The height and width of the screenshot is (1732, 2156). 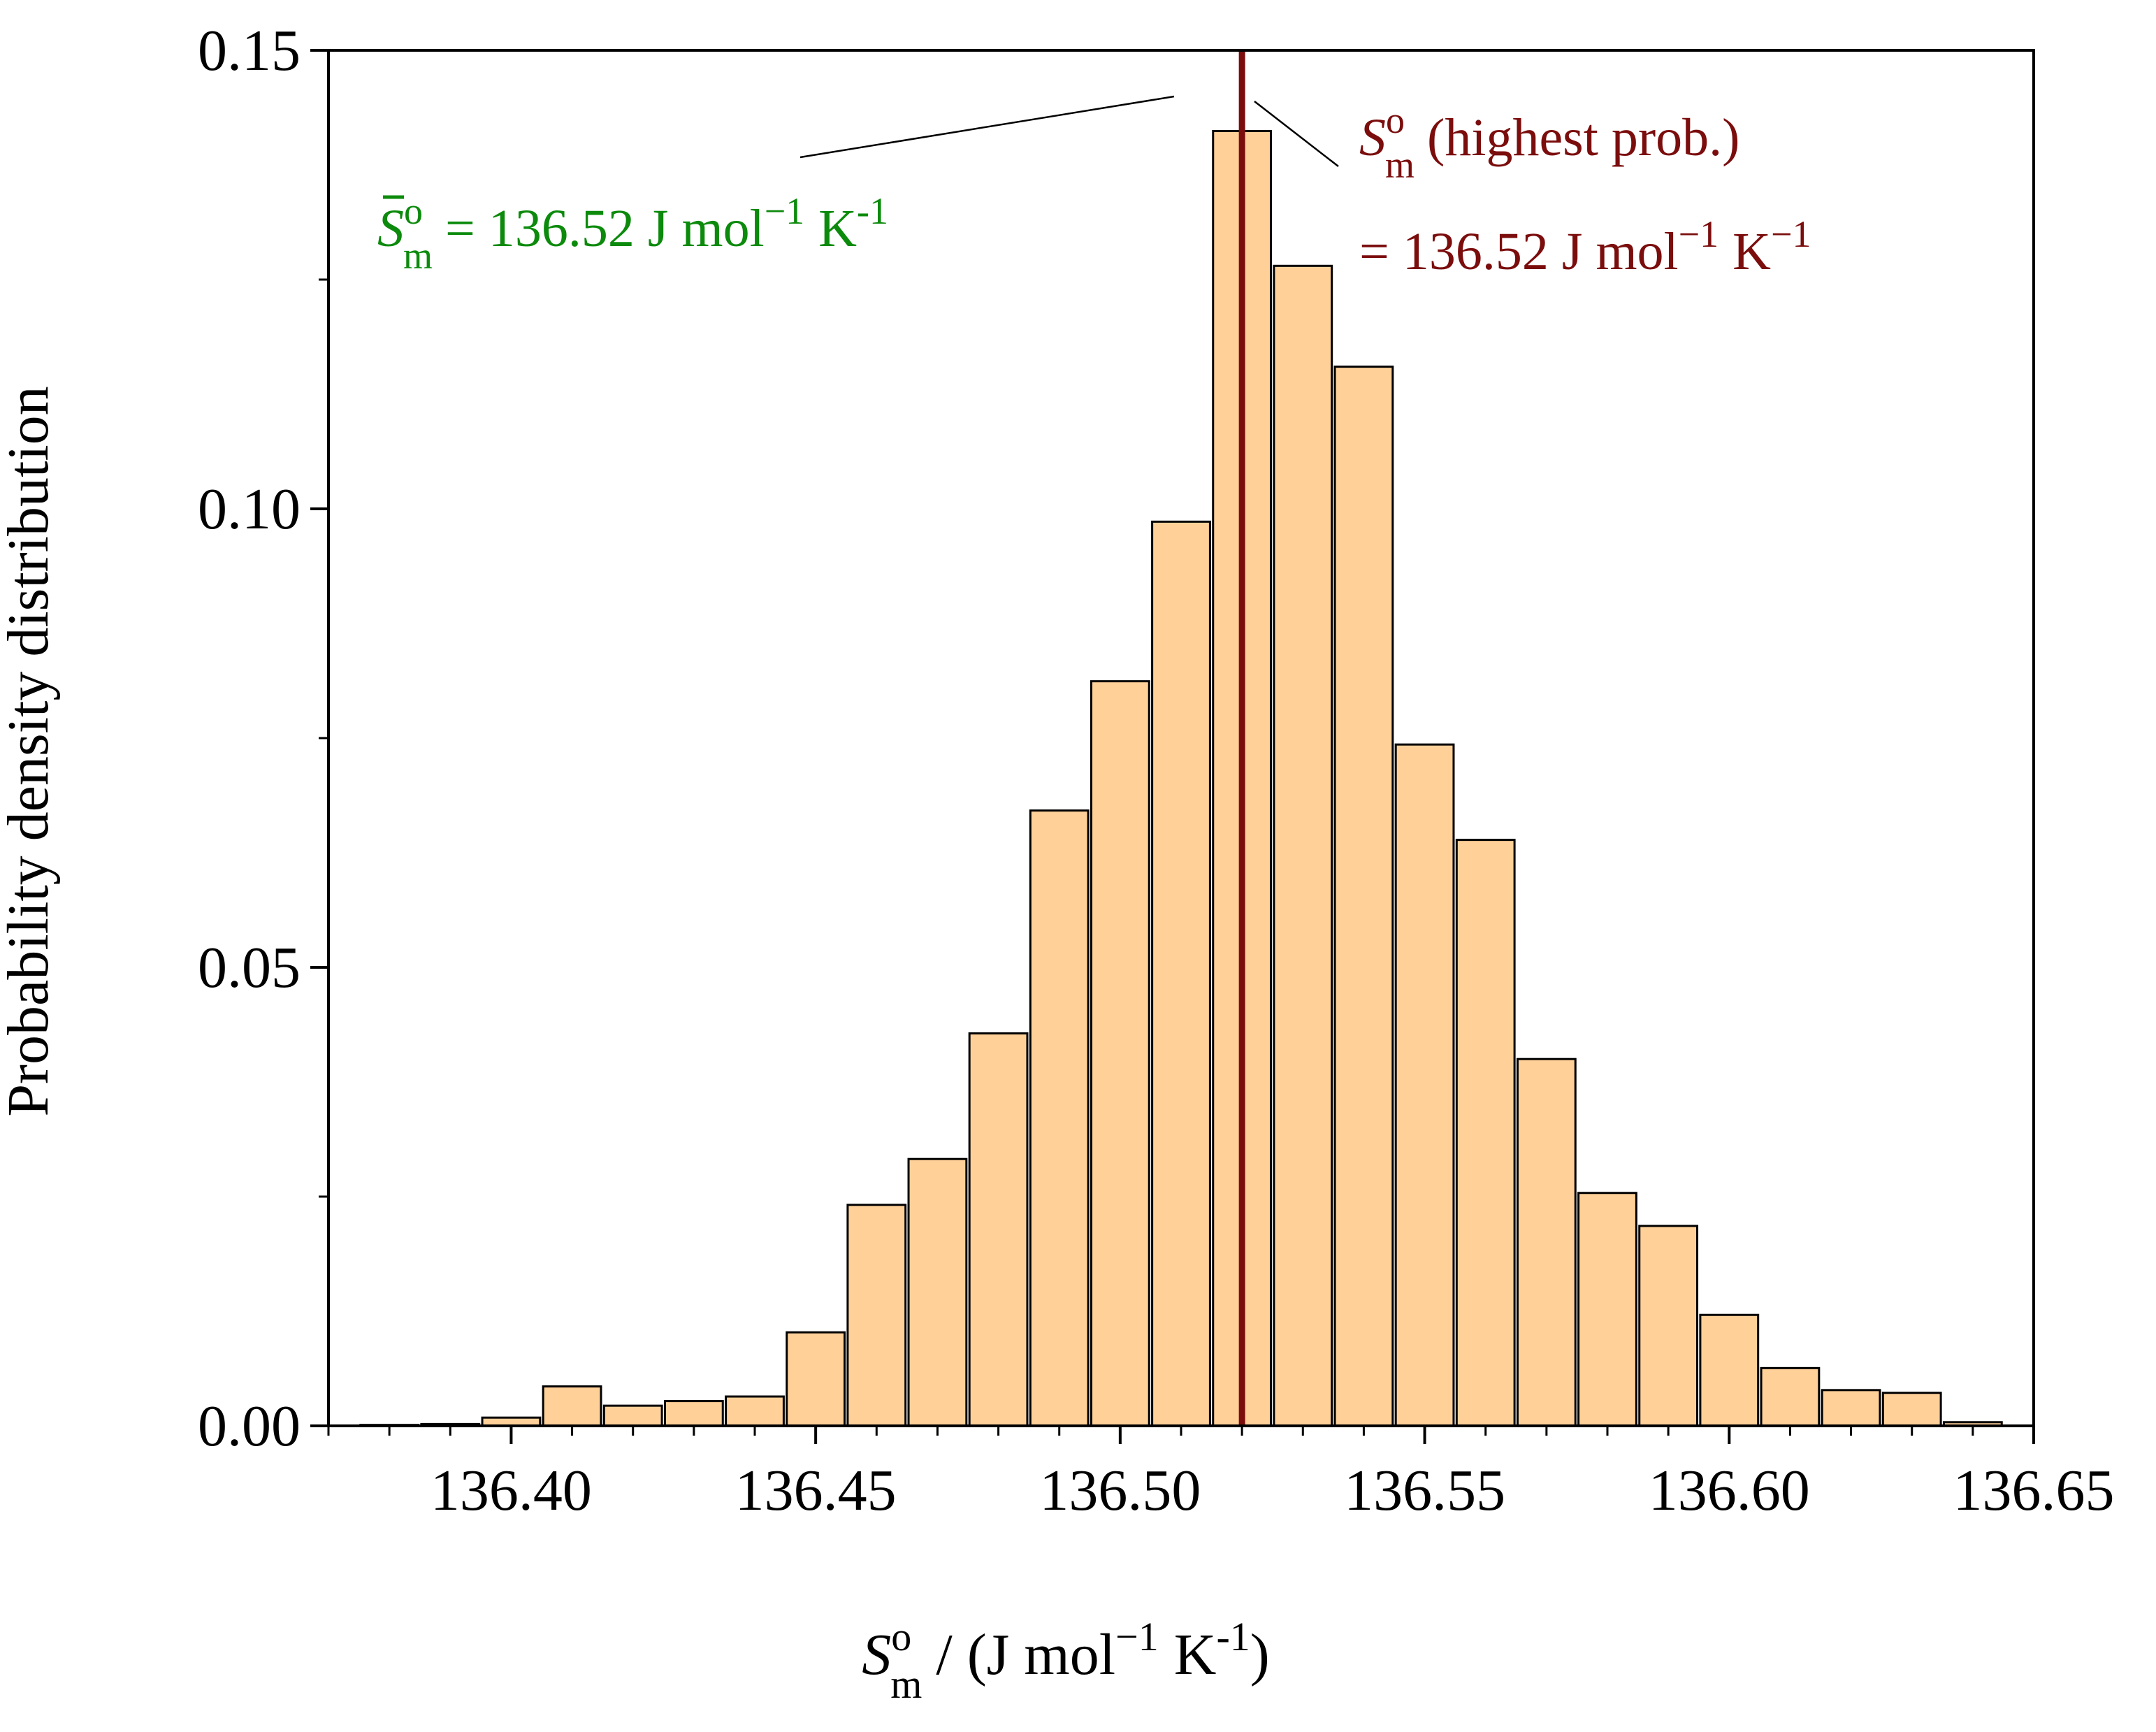 I want to click on y-axis-label: Probability density distribution, so click(x=30, y=751).